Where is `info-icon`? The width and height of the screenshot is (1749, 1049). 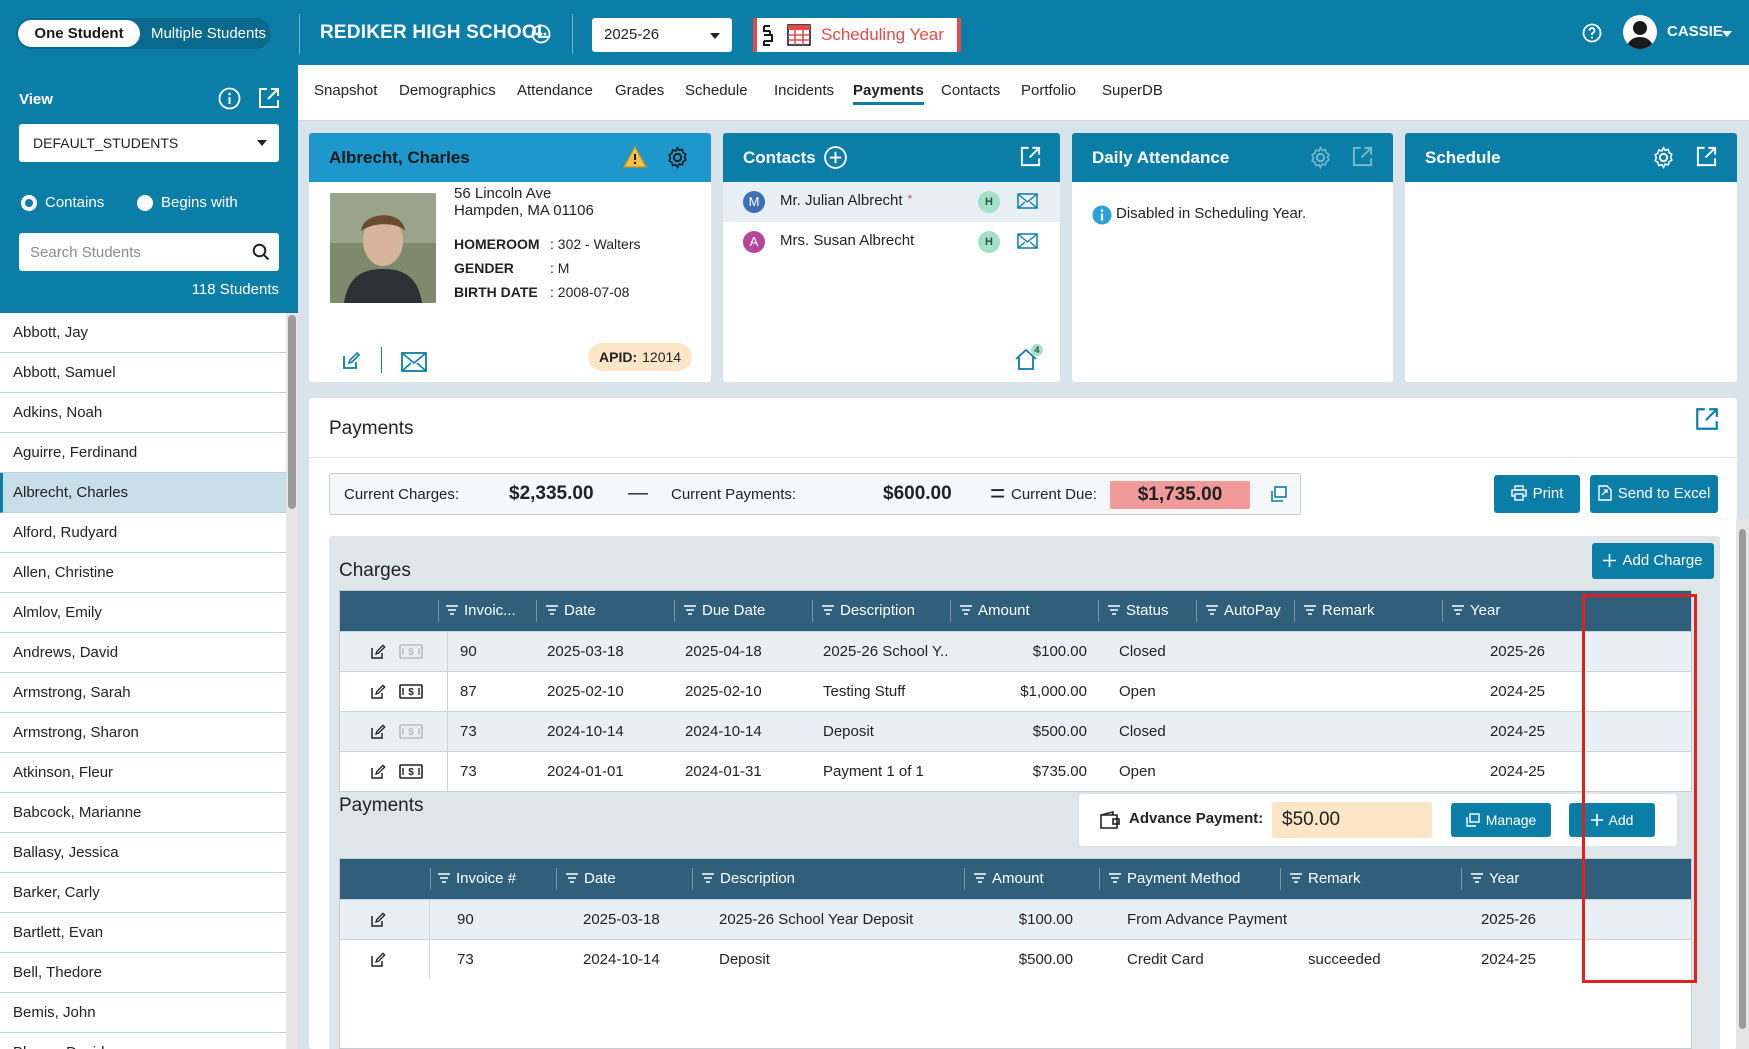 info-icon is located at coordinates (229, 98).